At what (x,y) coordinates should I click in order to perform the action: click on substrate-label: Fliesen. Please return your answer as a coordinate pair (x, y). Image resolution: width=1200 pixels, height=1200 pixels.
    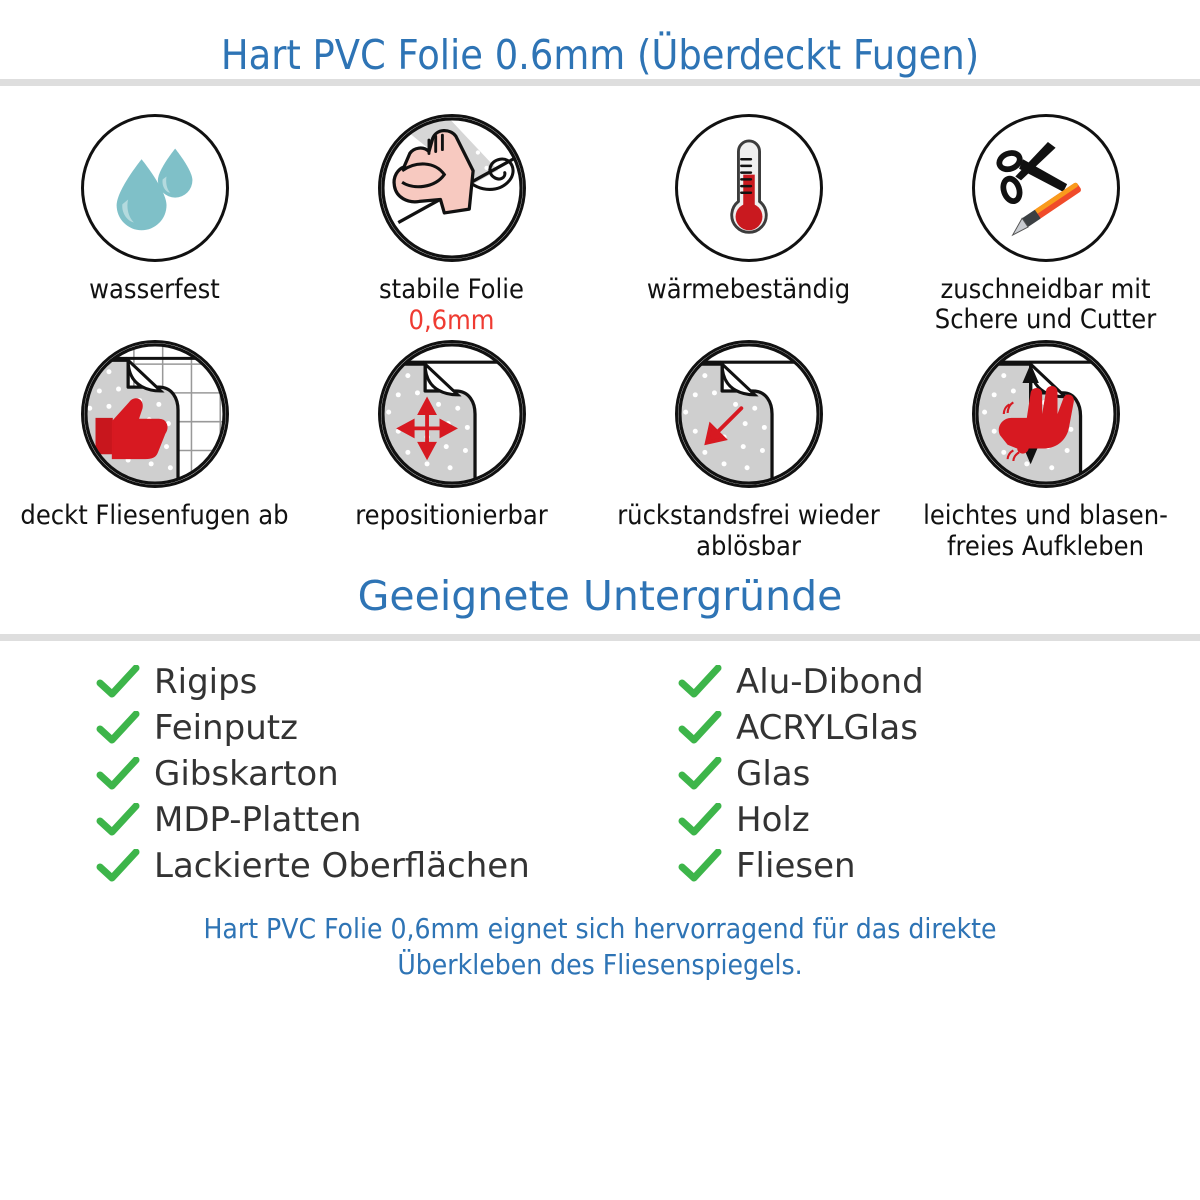
    Looking at the image, I should click on (796, 865).